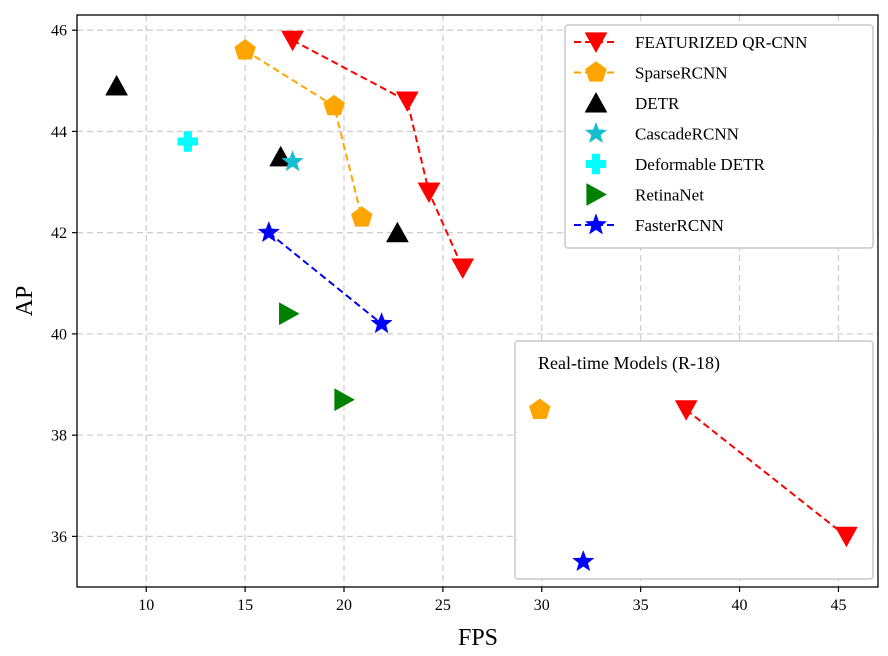  I want to click on inset-layer: Real-time Models (R-18), so click(694, 460).